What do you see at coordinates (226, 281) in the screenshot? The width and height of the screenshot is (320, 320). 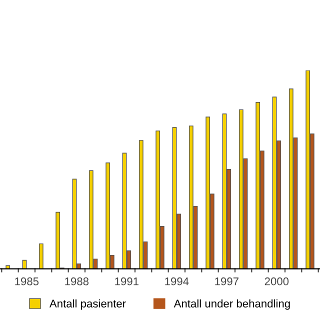 I see `x-tick-label: 1997` at bounding box center [226, 281].